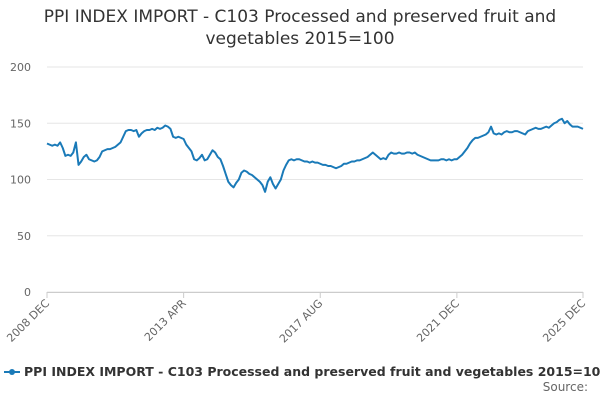  What do you see at coordinates (28, 321) in the screenshot?
I see `x-tick-label: 2008 DEC` at bounding box center [28, 321].